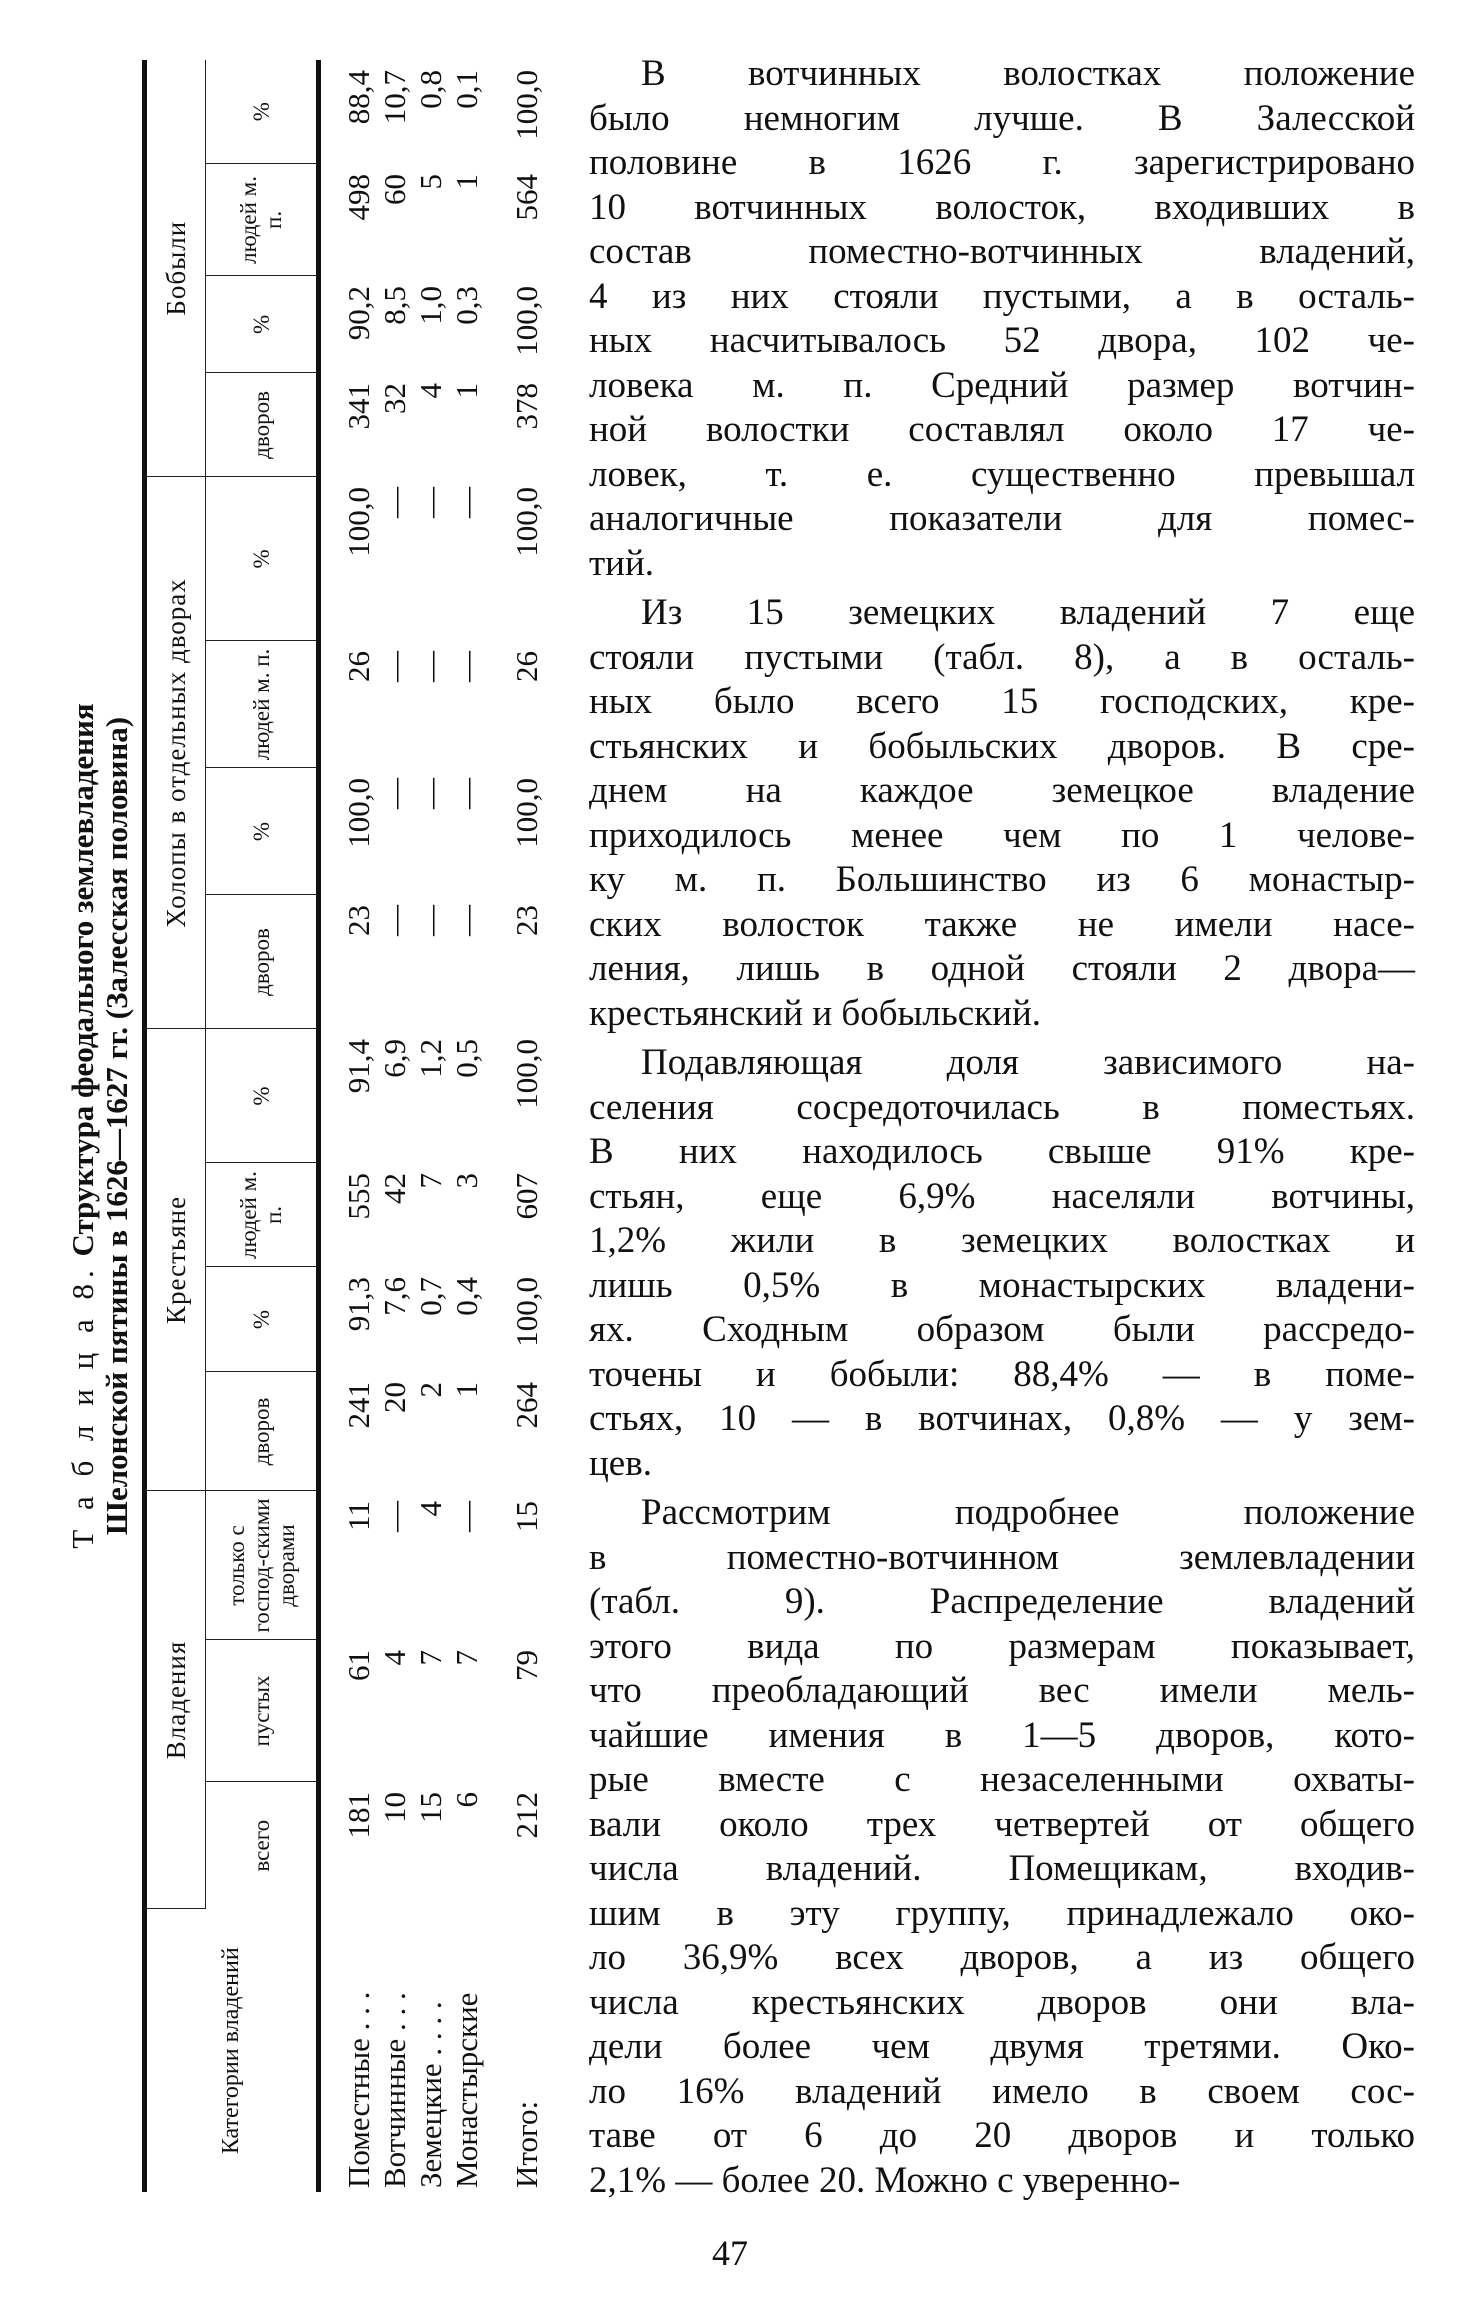 The width and height of the screenshot is (1476, 2308). Describe the element at coordinates (1002, 1690) in the screenshot. I see `text-line: что преобладающий вес имели мель-` at that location.